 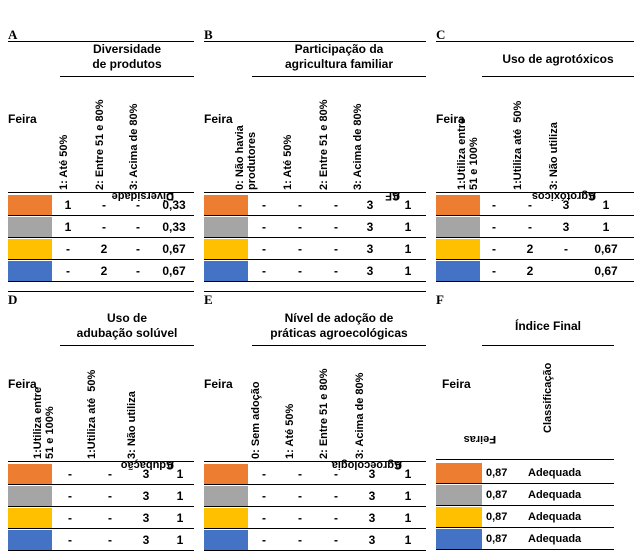 What do you see at coordinates (127, 49) in the screenshot?
I see `panel-title-line: Diversidade` at bounding box center [127, 49].